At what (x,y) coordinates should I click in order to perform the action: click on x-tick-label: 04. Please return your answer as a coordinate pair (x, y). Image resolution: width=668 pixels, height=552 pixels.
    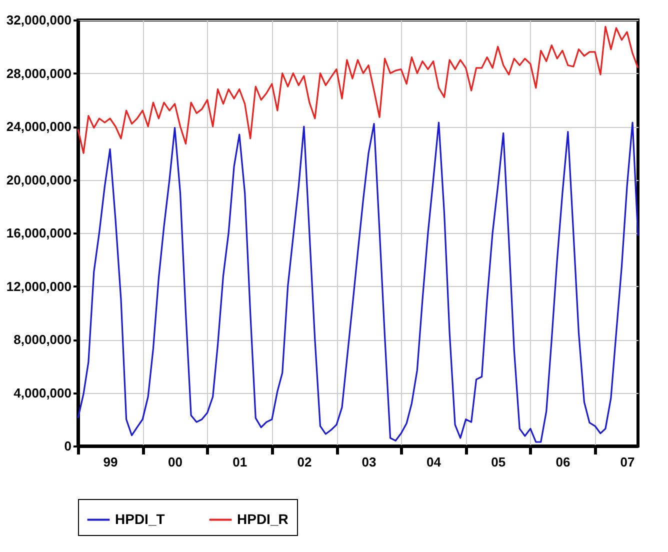
    Looking at the image, I should click on (434, 462).